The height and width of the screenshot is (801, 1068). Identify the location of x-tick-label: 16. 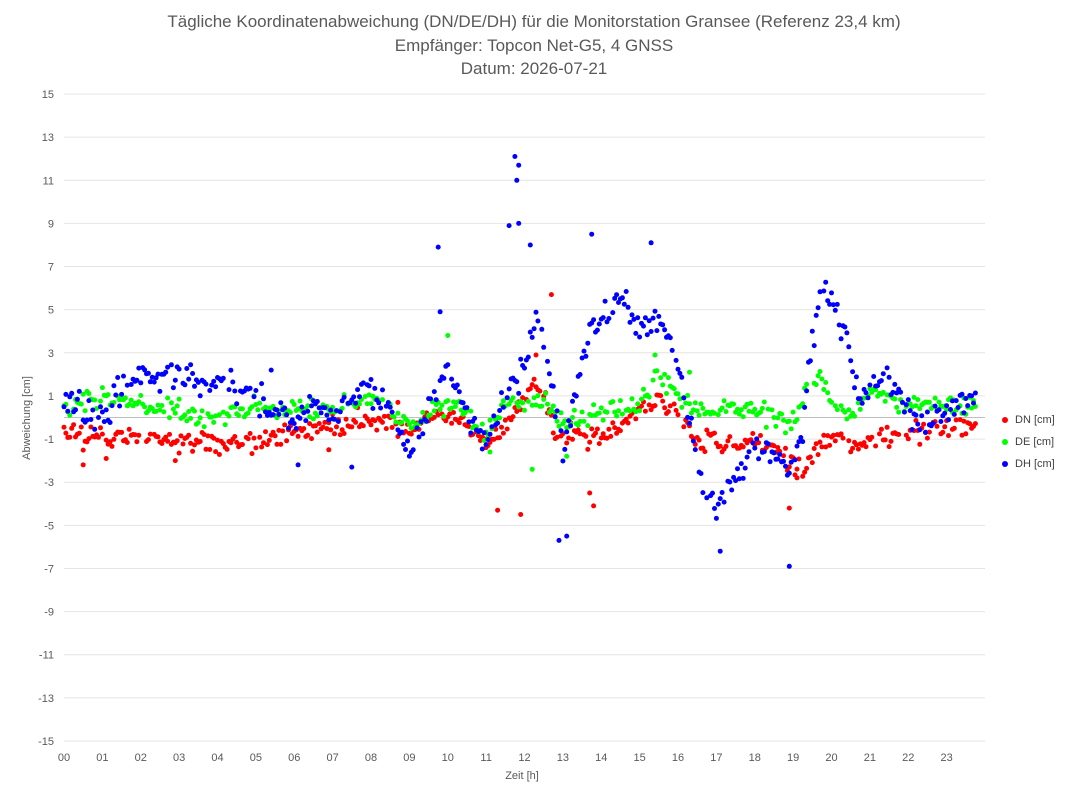
(678, 758).